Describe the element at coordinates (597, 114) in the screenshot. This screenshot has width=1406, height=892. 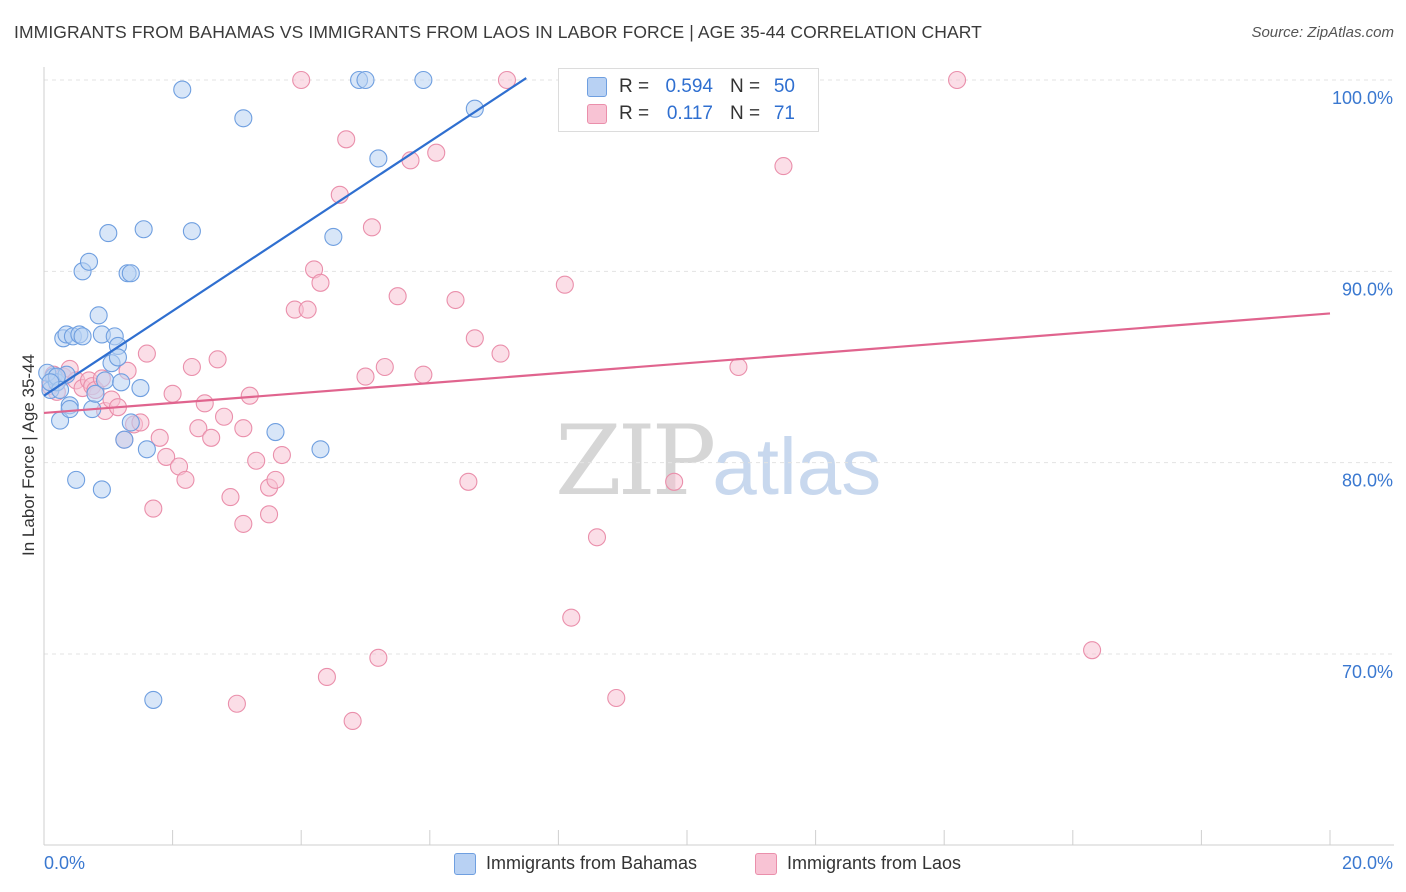
I see `legend-swatch-laos` at that location.